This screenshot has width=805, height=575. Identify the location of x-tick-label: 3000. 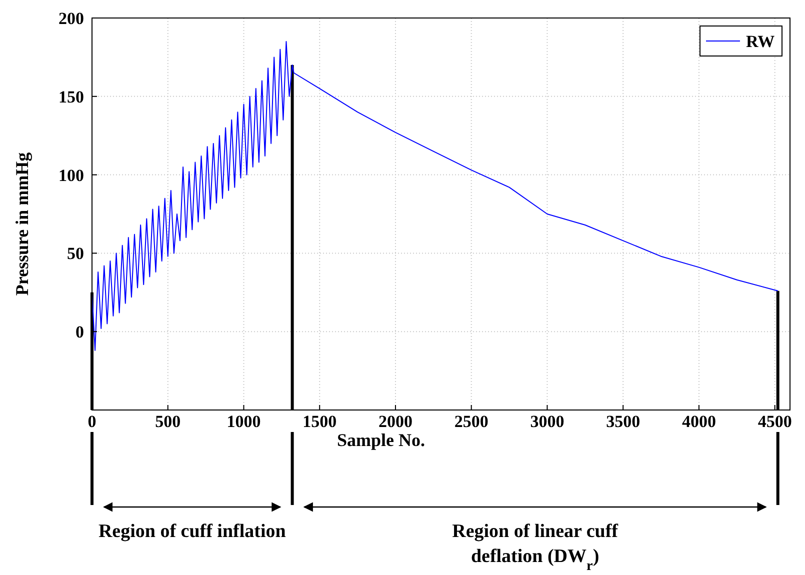
(547, 421).